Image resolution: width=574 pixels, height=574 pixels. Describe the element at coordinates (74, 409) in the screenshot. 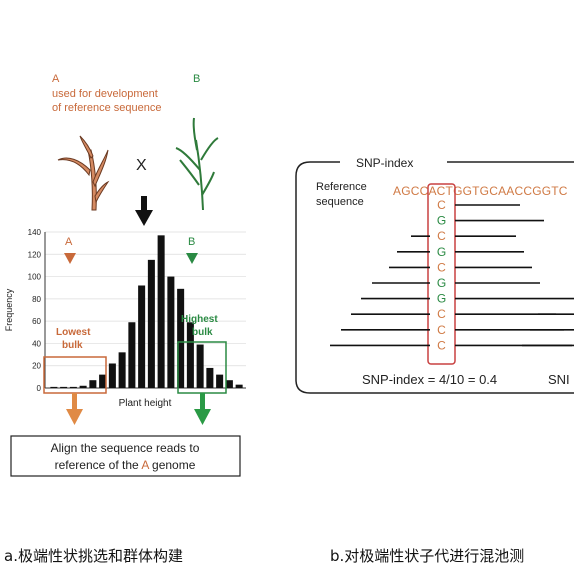

I see `lowest-bulk-arrow` at that location.